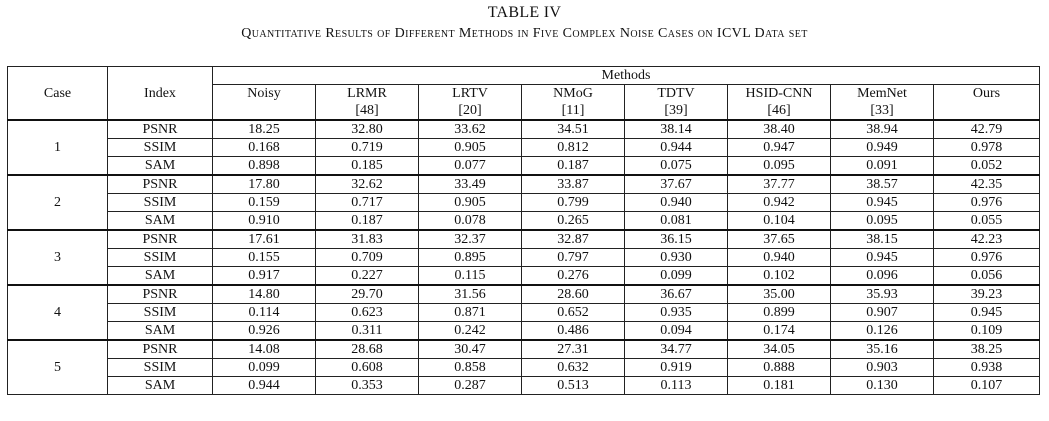  What do you see at coordinates (367, 202) in the screenshot?
I see `value-cell: 0.717` at bounding box center [367, 202].